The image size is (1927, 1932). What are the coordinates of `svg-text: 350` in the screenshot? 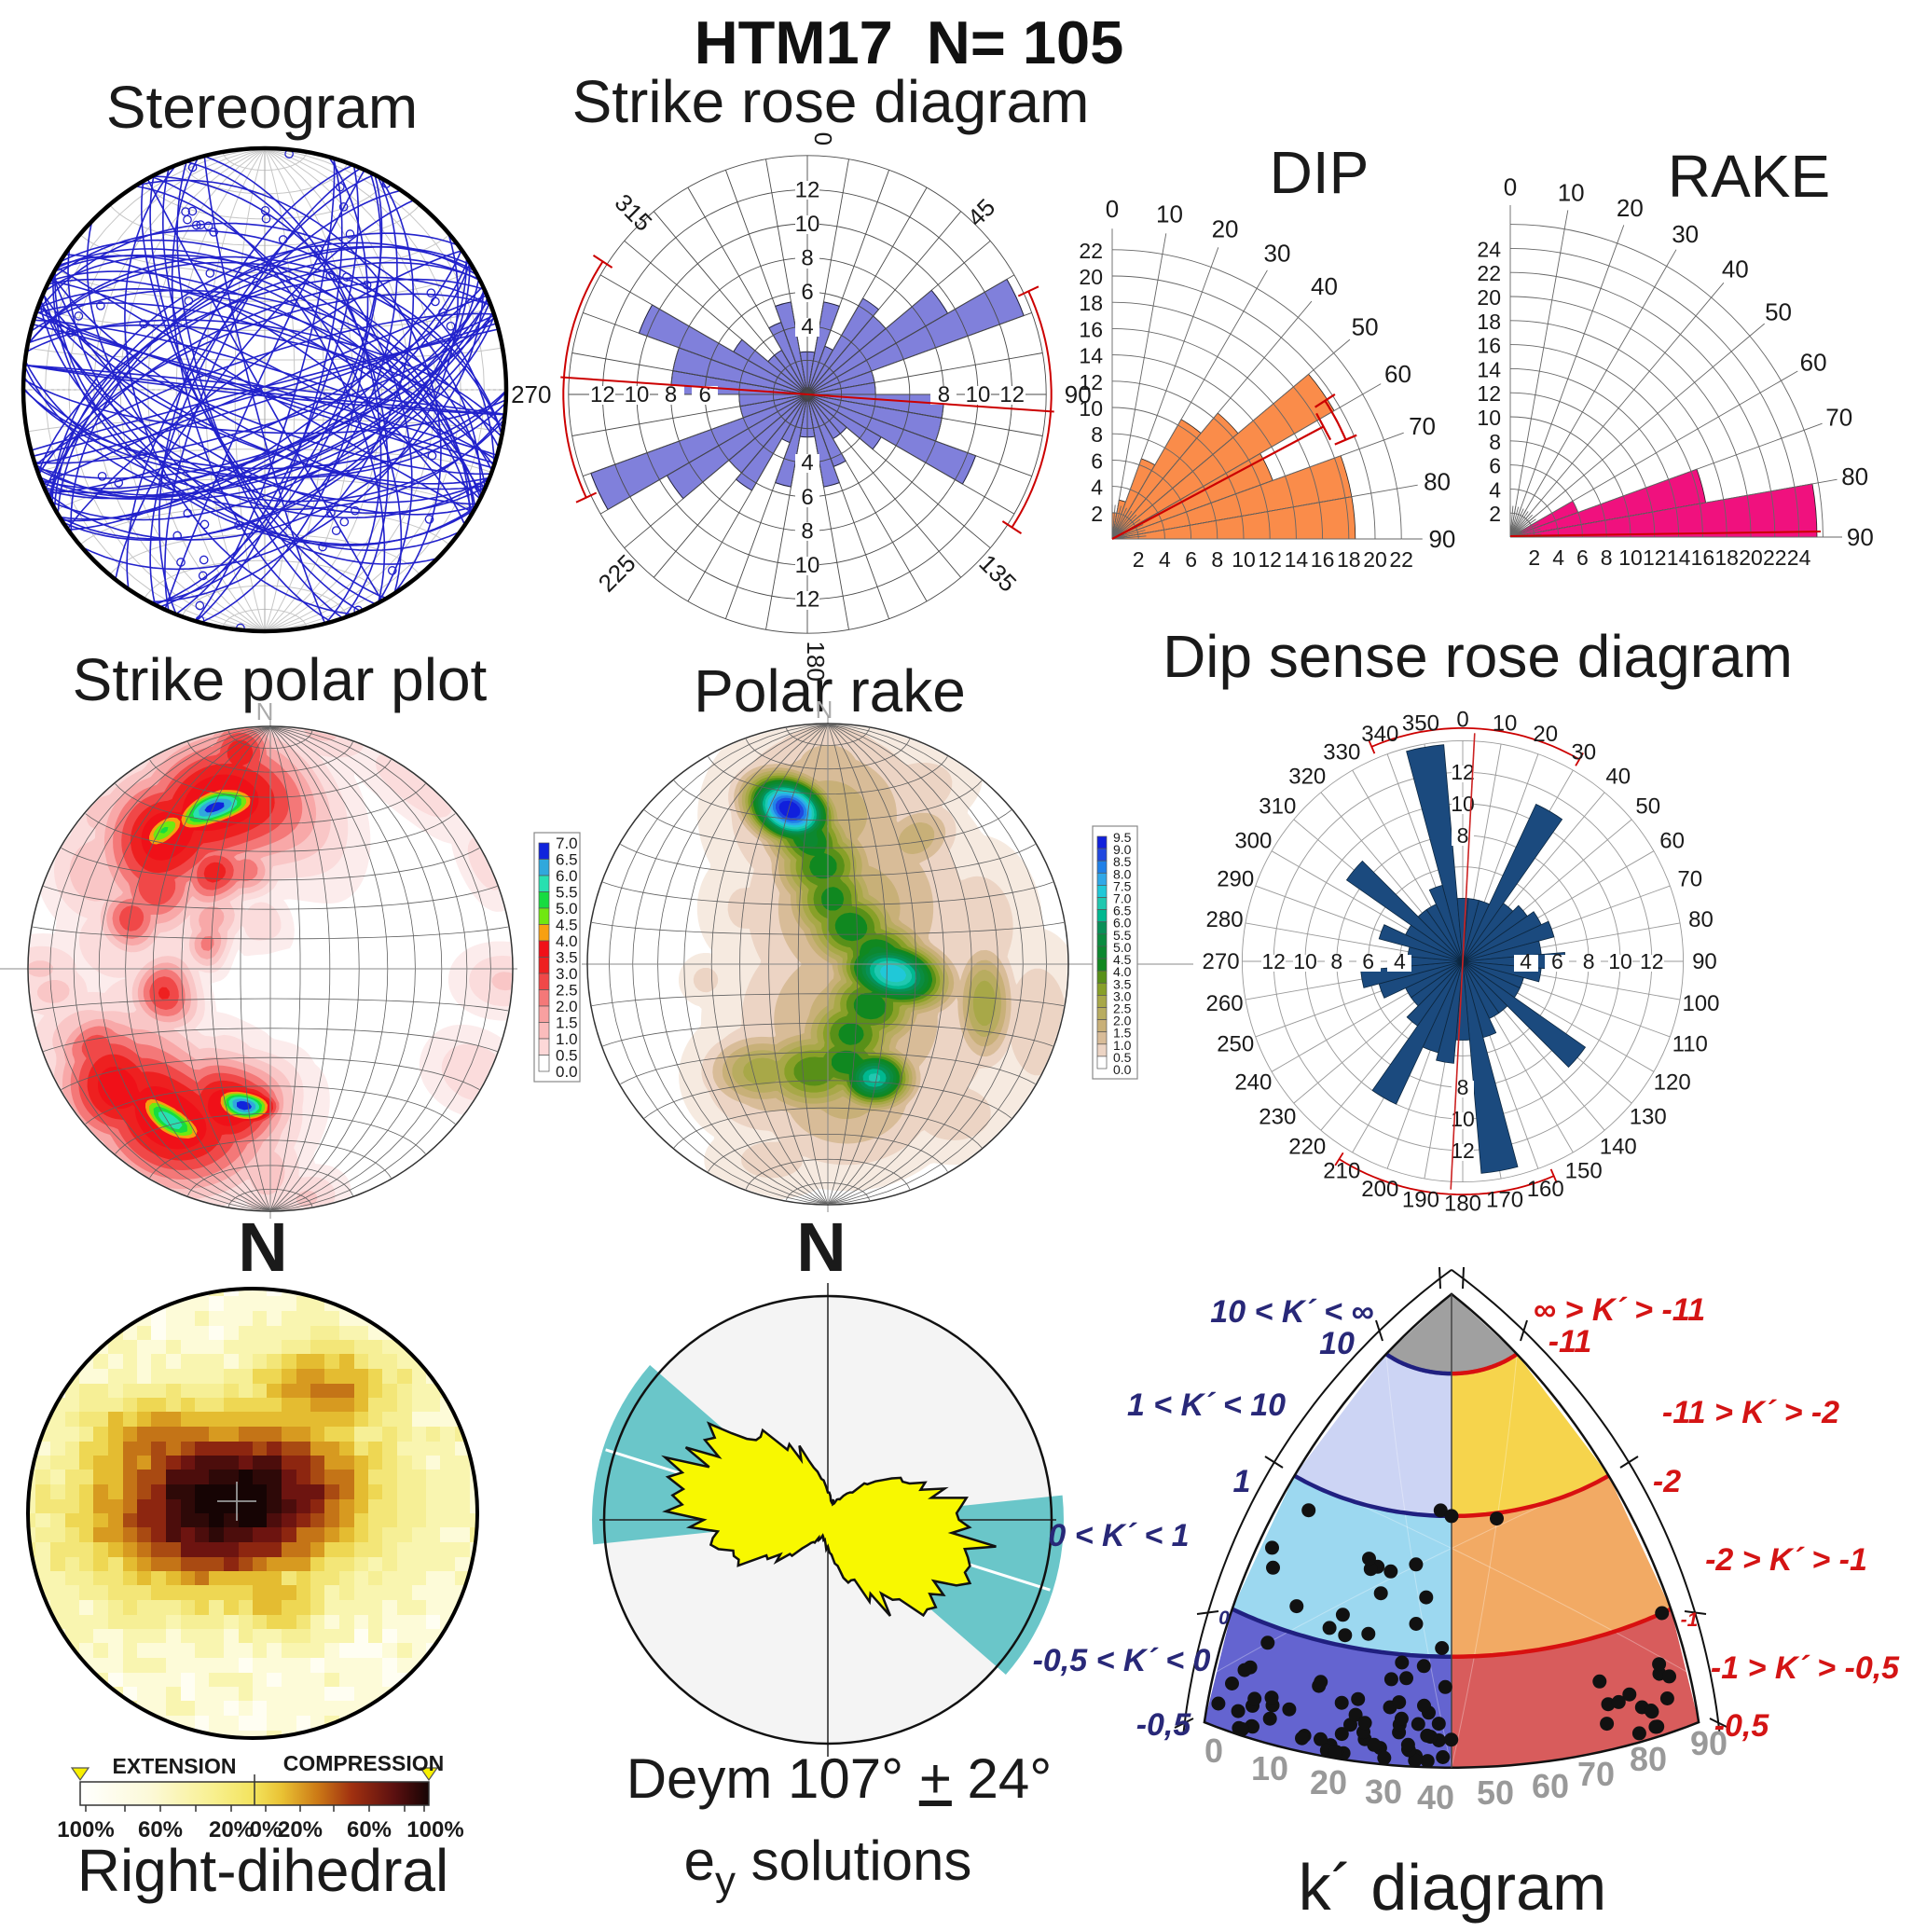 It's located at (1420, 724).